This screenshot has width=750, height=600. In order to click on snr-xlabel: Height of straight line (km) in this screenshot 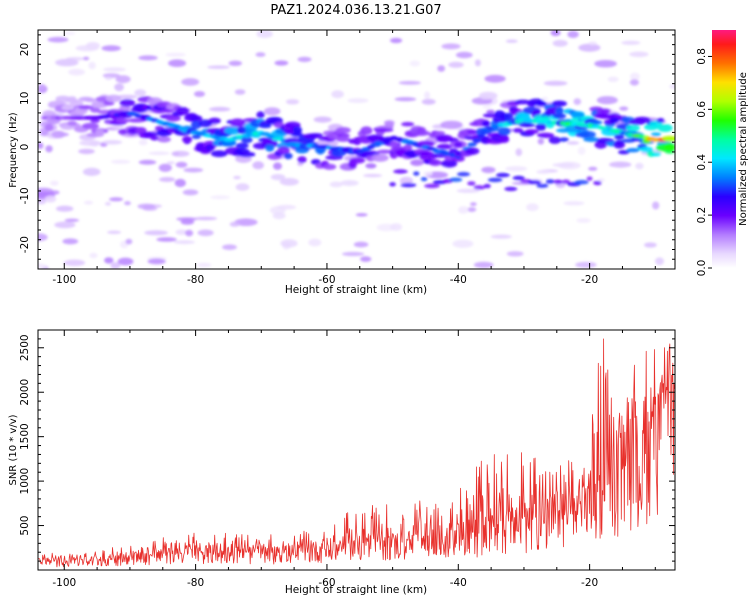, I will do `click(356, 590)`.